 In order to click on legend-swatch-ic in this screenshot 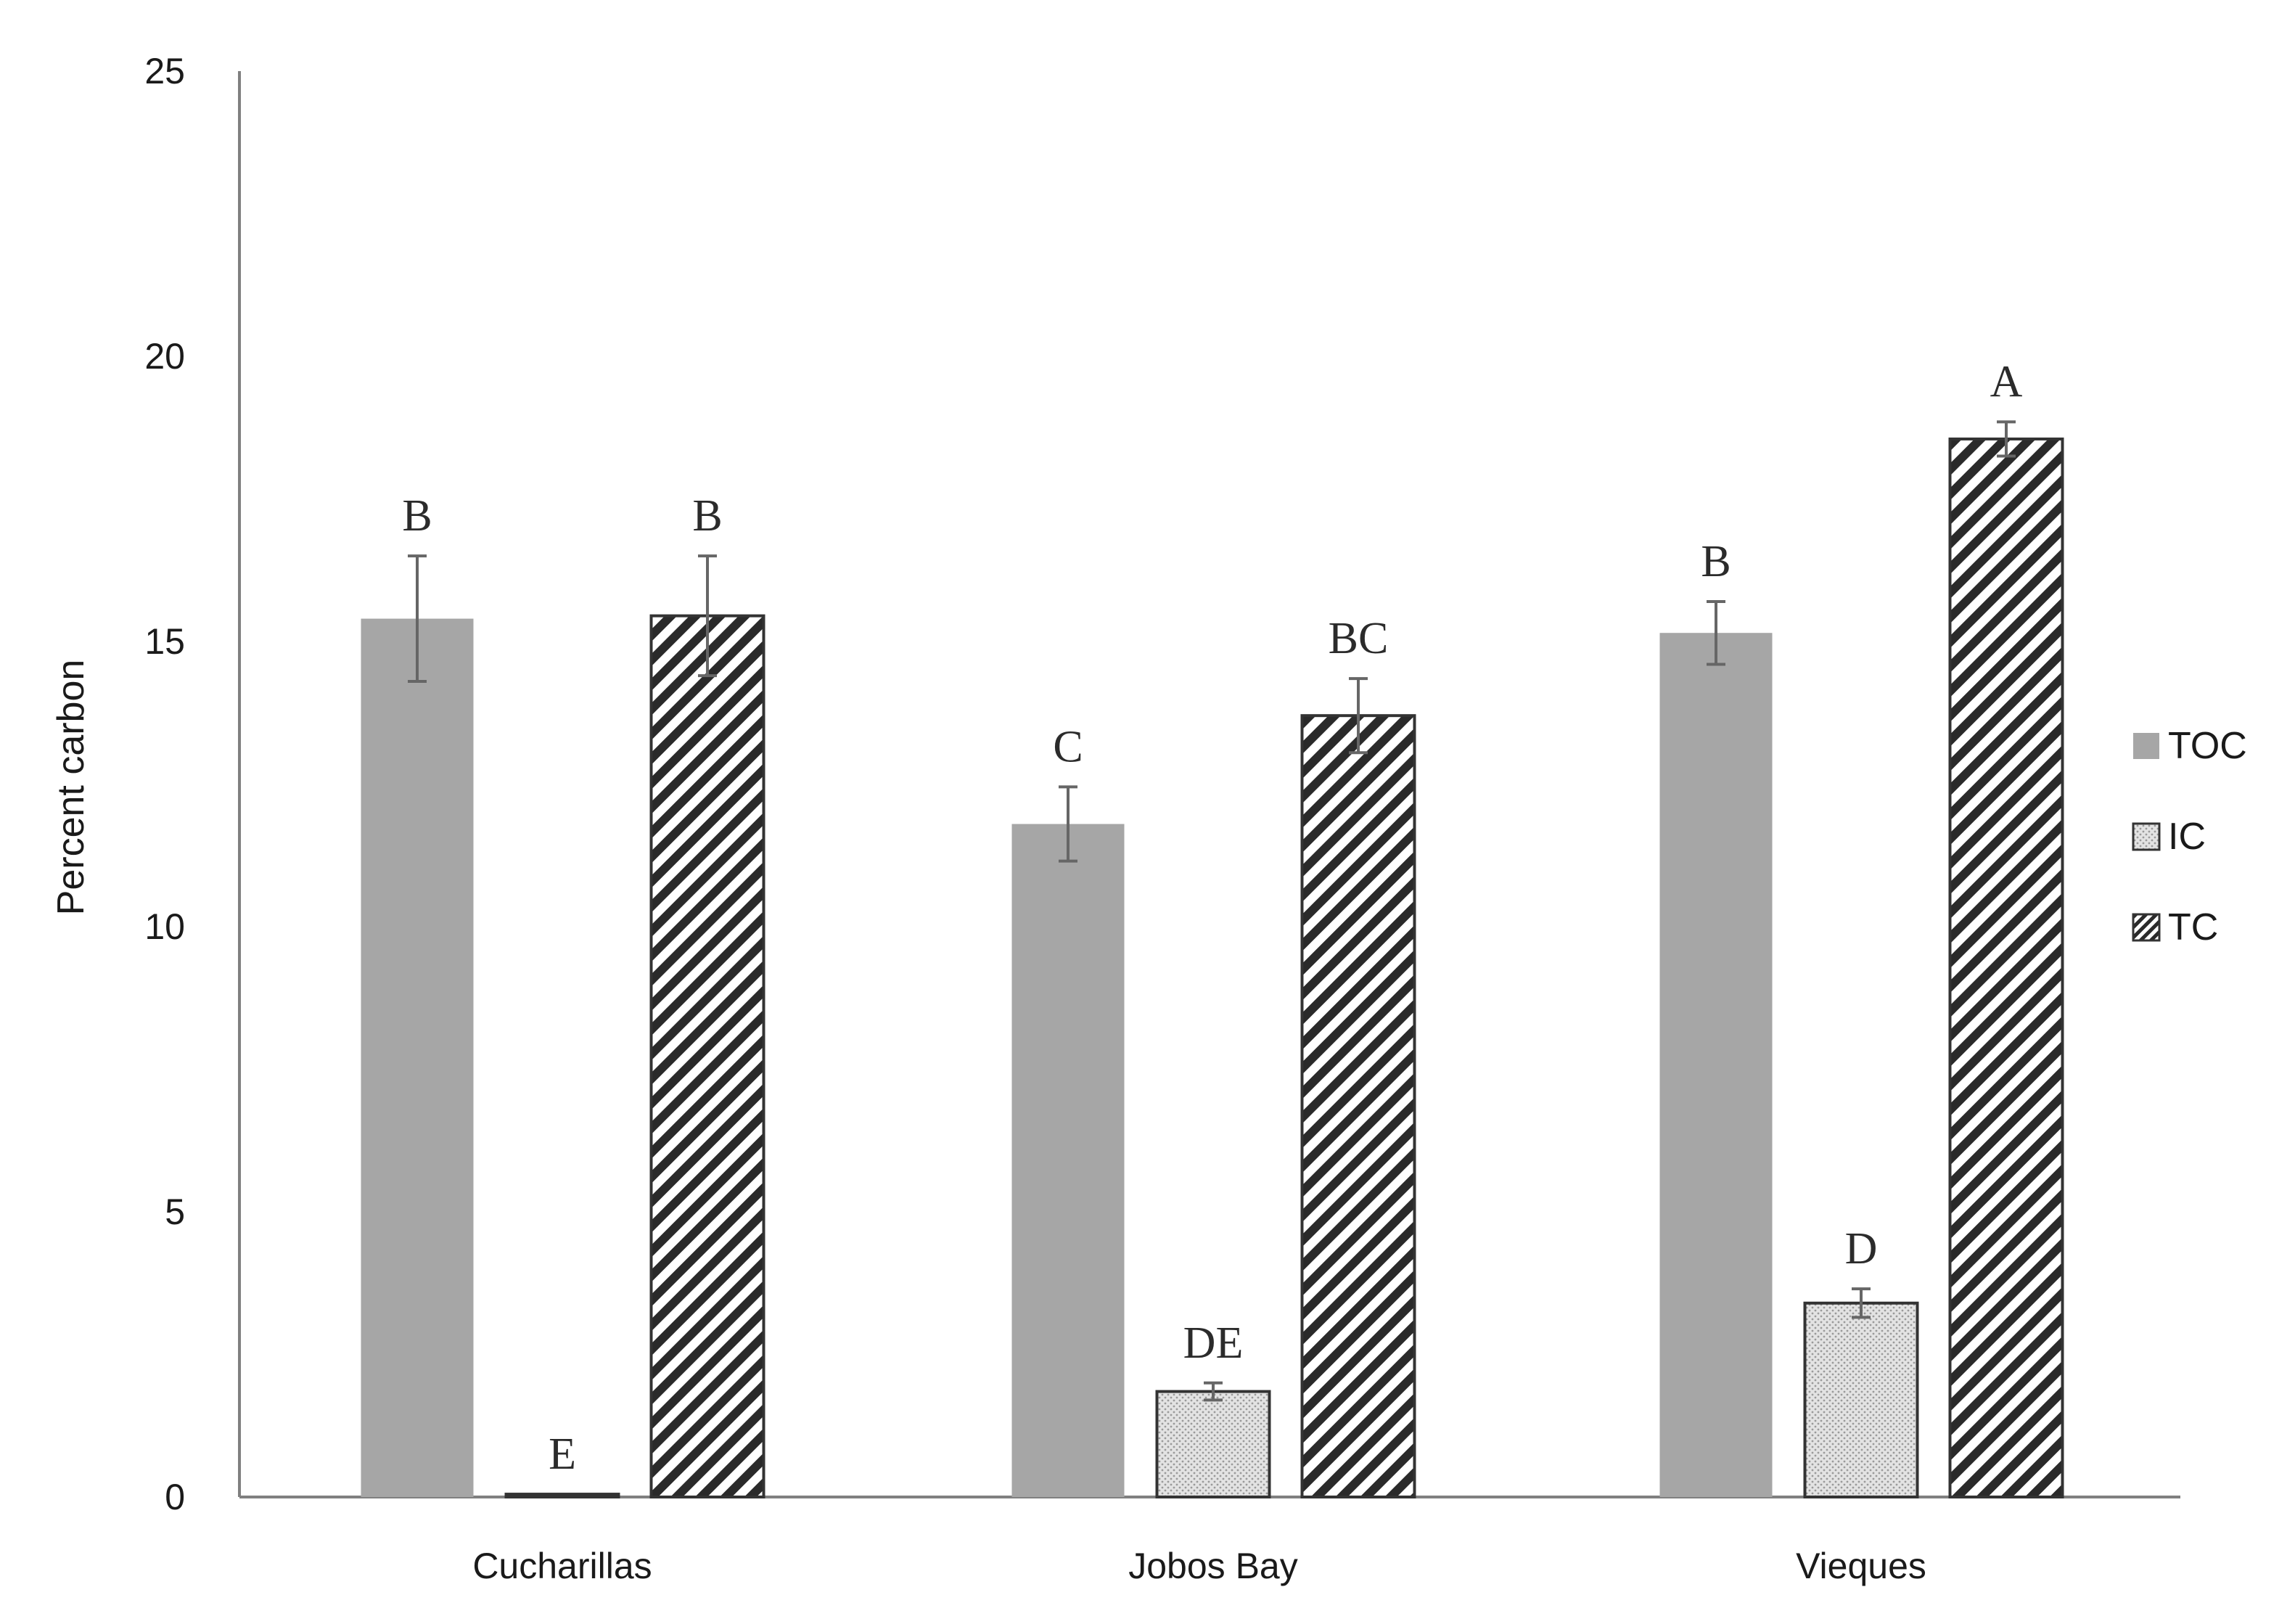, I will do `click(2146, 836)`.